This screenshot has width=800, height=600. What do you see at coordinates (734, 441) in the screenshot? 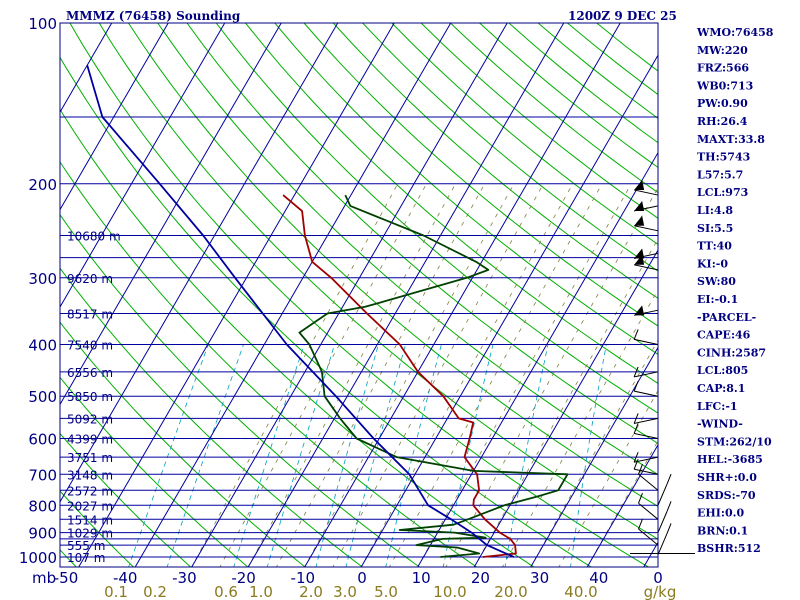
I see `stability-index: STM:262/10` at bounding box center [734, 441].